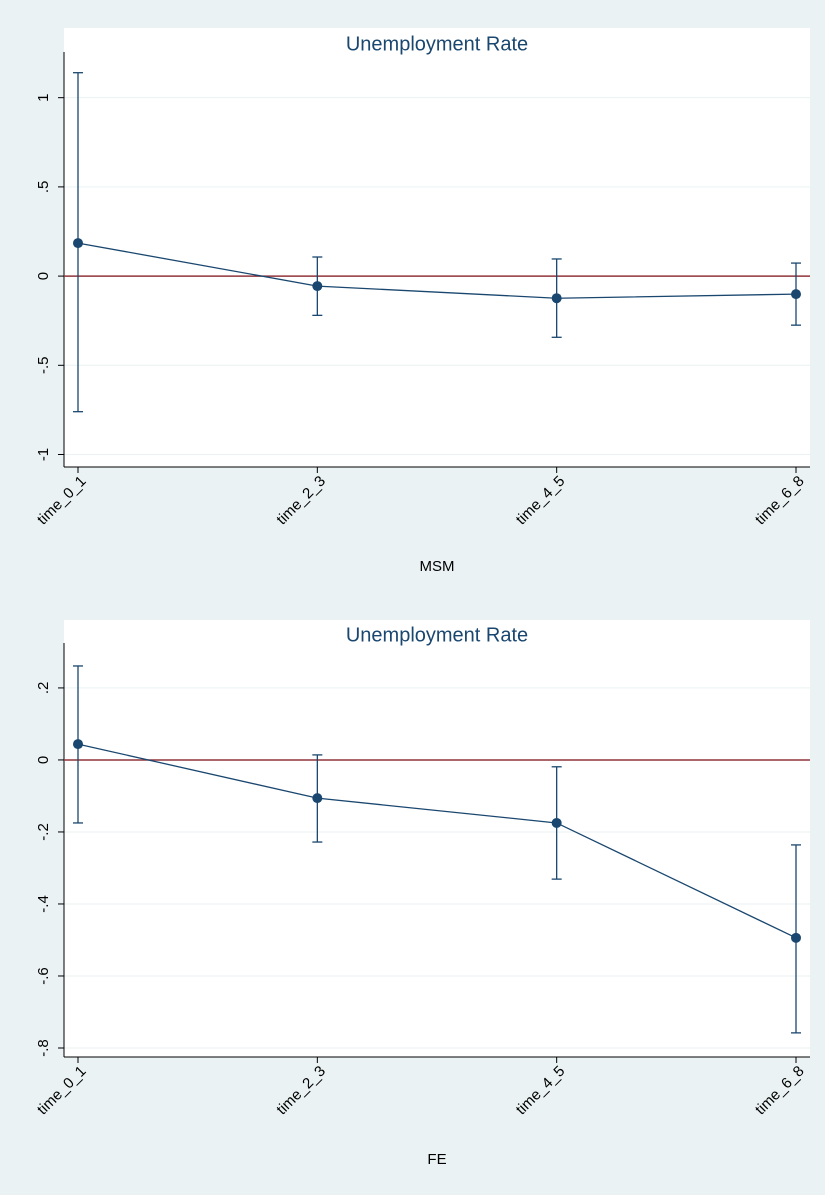 This screenshot has width=825, height=1195. What do you see at coordinates (43, 1048) in the screenshot?
I see `y-tick-label: -.8` at bounding box center [43, 1048].